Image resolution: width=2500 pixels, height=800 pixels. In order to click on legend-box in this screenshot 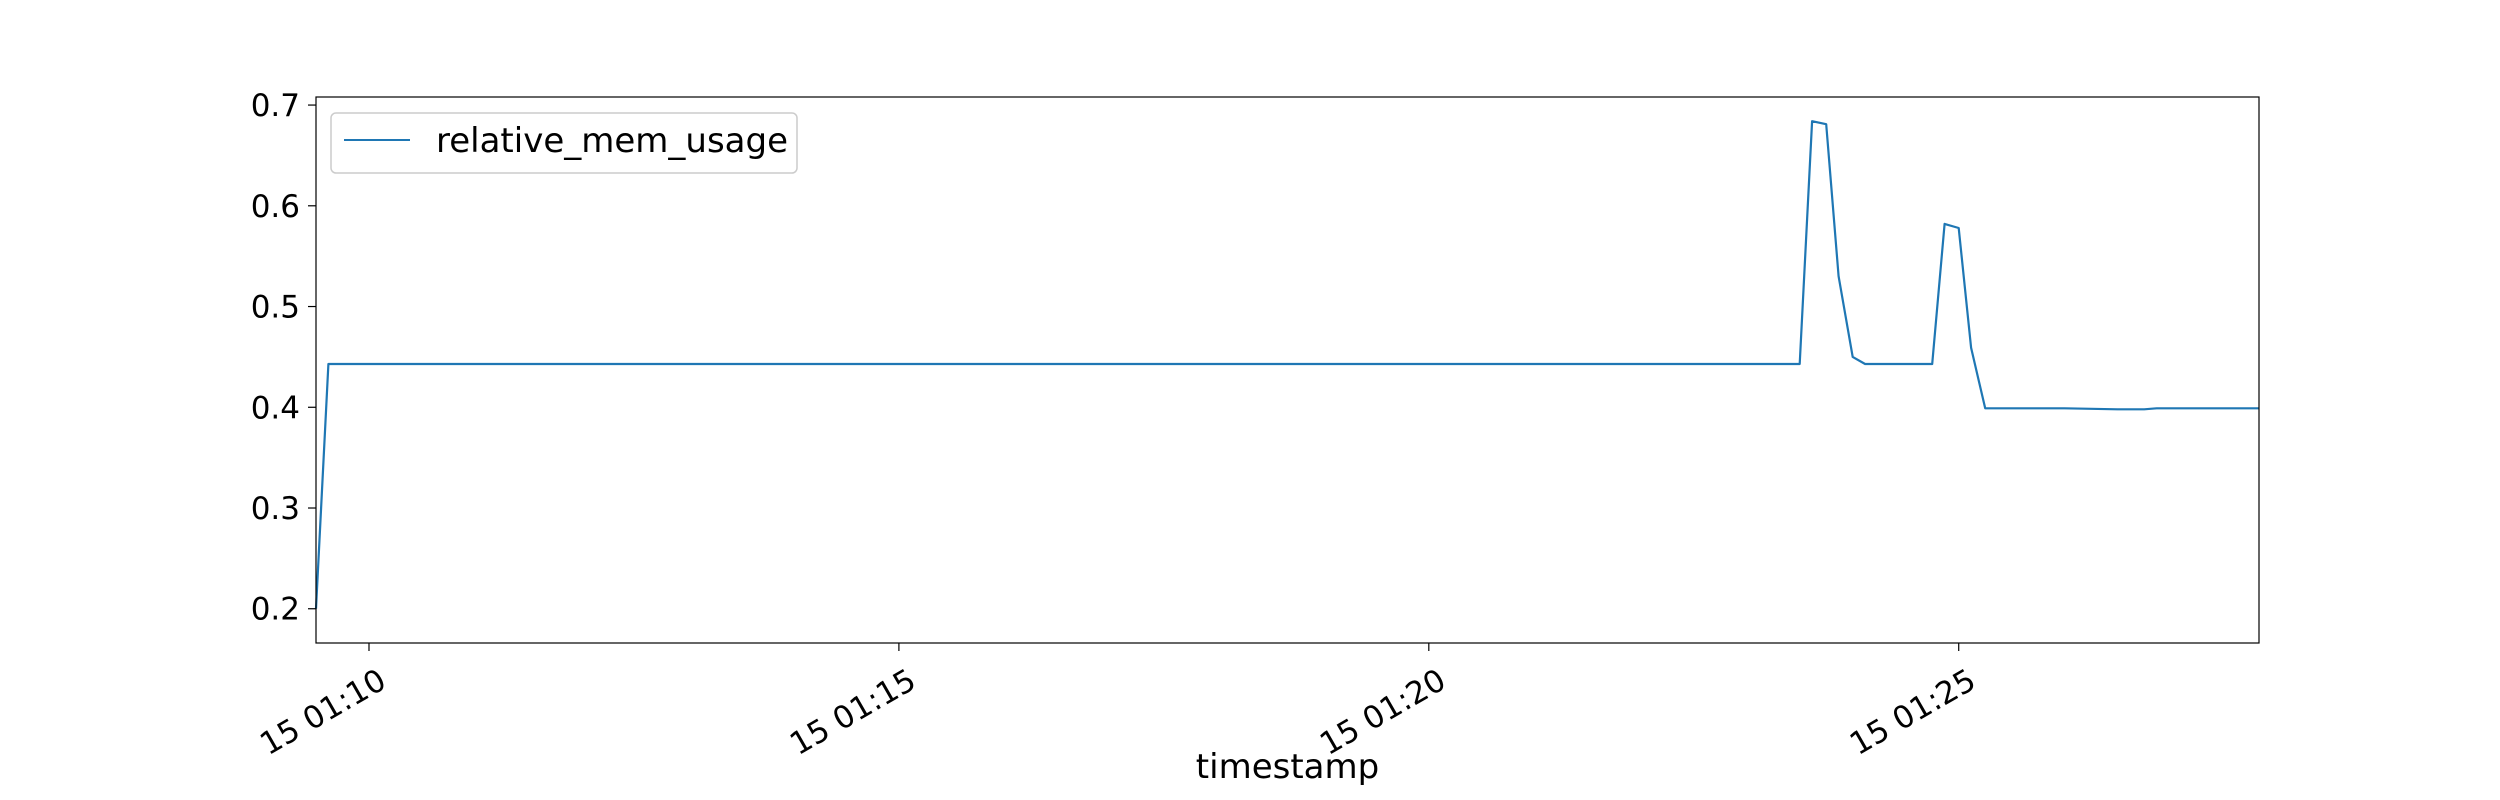, I will do `click(564, 143)`.